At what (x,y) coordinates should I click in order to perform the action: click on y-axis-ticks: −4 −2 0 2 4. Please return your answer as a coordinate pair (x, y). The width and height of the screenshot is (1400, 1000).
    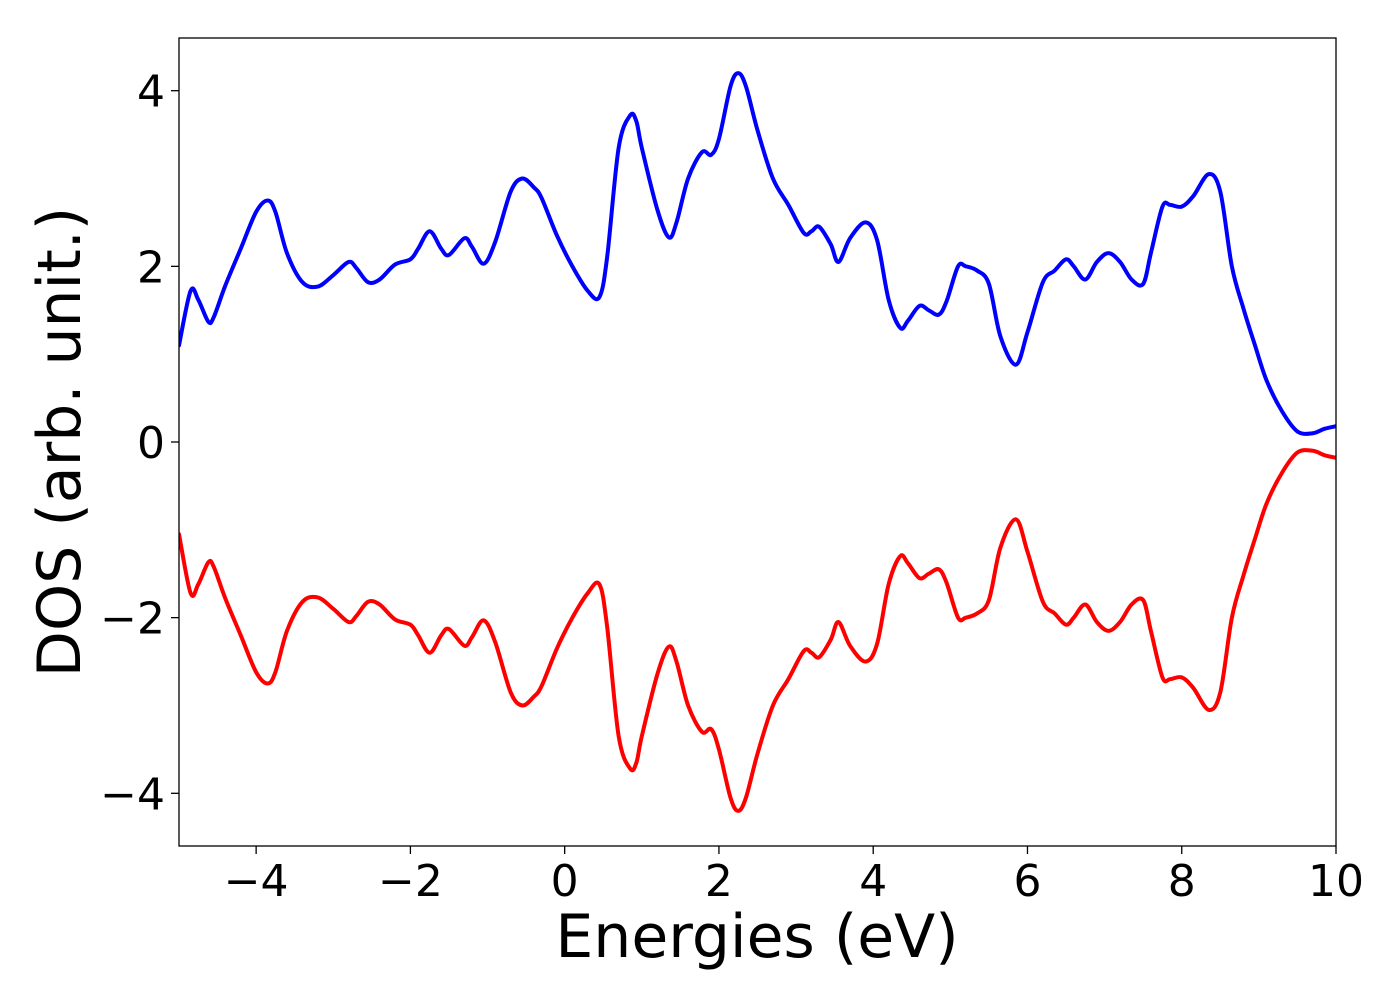
    Looking at the image, I should click on (139, 443).